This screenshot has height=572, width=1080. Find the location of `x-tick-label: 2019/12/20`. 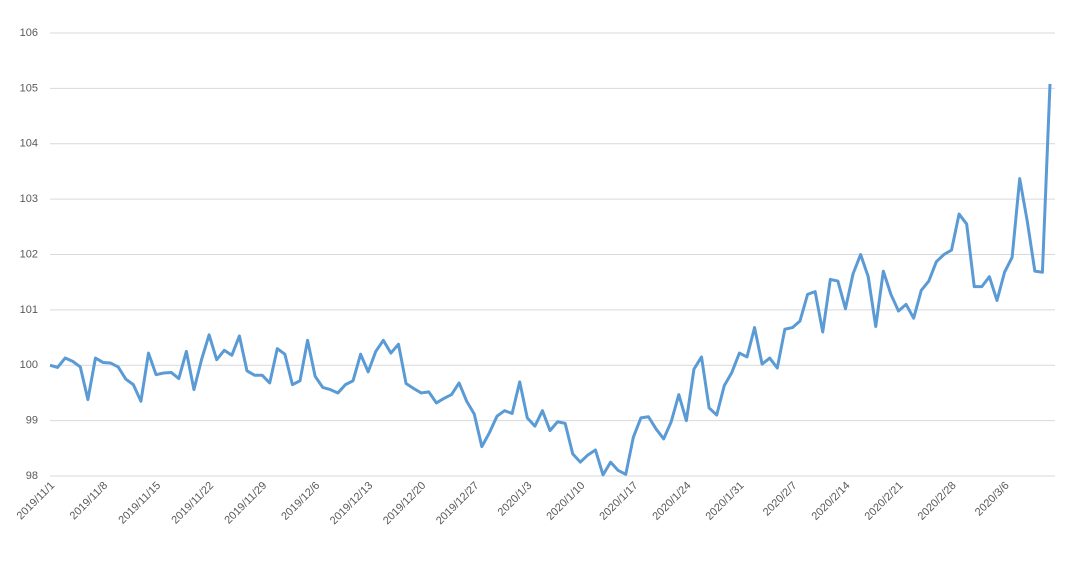

x-tick-label: 2019/12/20 is located at coordinates (404, 503).